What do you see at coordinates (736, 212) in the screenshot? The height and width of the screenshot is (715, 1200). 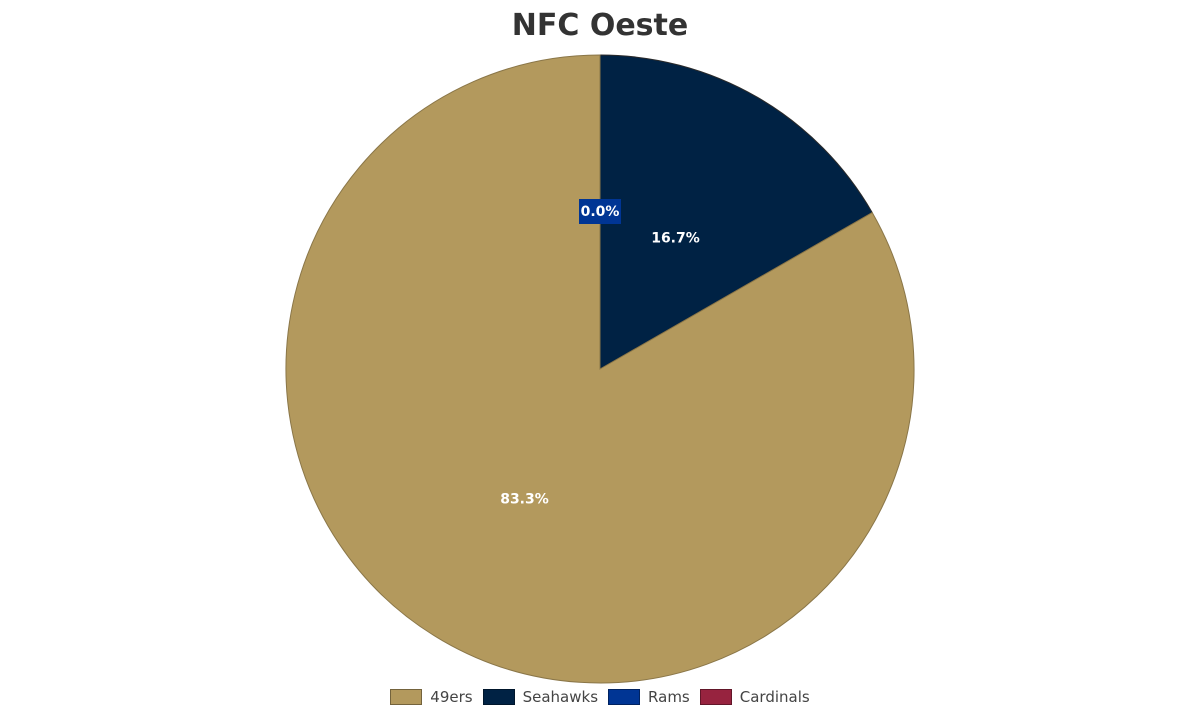 I see `pie-slice-seahawks` at bounding box center [736, 212].